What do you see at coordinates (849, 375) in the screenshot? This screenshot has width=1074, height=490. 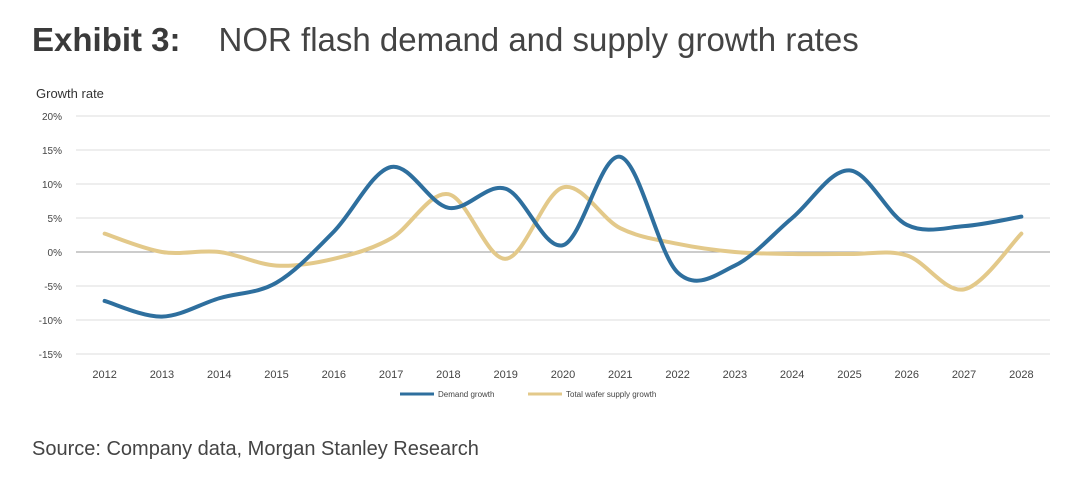 I see `x-tick-label: 2025` at bounding box center [849, 375].